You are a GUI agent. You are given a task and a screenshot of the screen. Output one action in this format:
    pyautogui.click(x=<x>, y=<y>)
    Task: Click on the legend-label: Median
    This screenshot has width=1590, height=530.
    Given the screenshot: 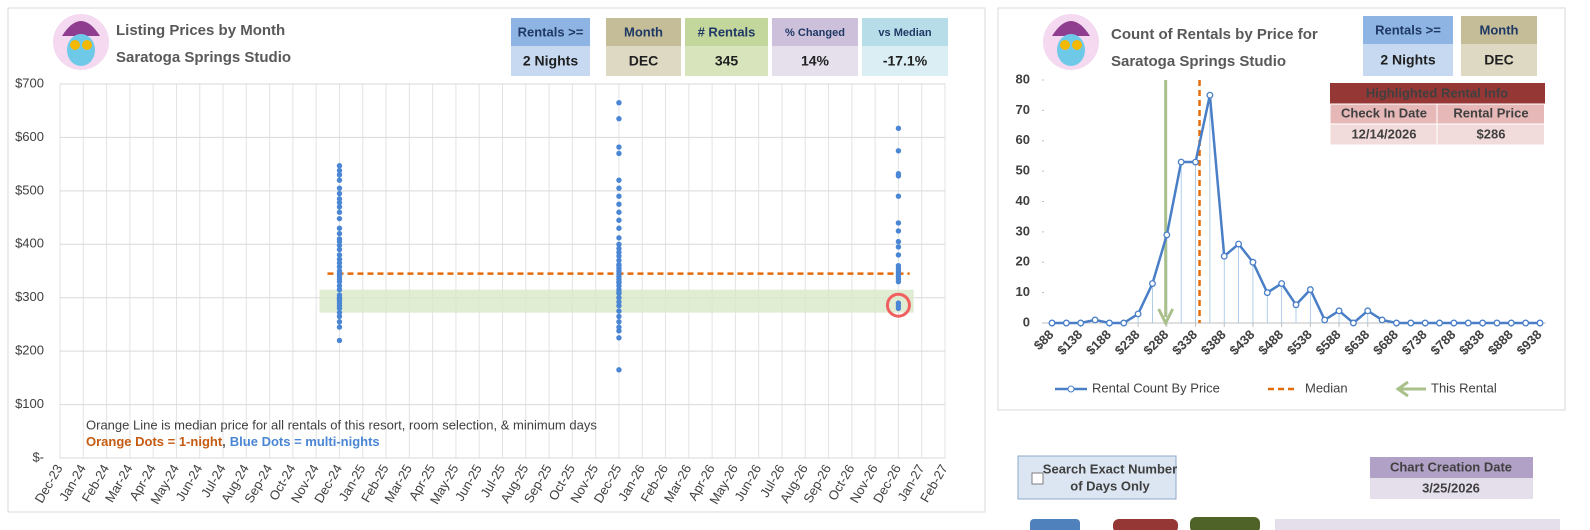 What is the action you would take?
    pyautogui.click(x=1326, y=387)
    